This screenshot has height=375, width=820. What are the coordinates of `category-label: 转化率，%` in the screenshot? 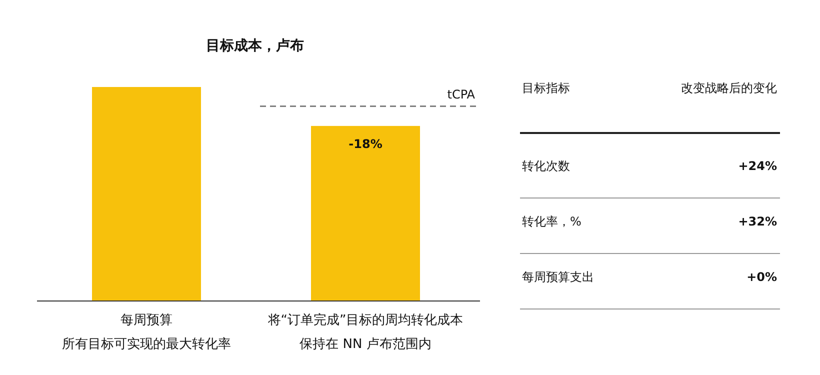 It's located at (552, 221).